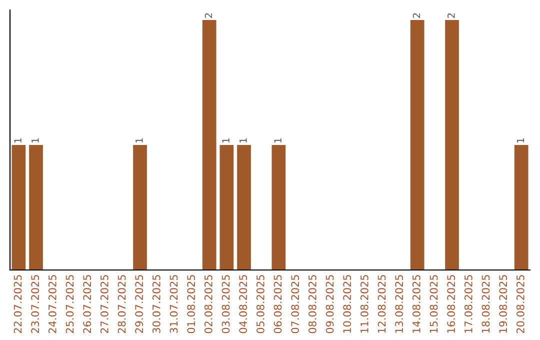  What do you see at coordinates (70, 304) in the screenshot?
I see `x-tick-label: 25.07.2025` at bounding box center [70, 304].